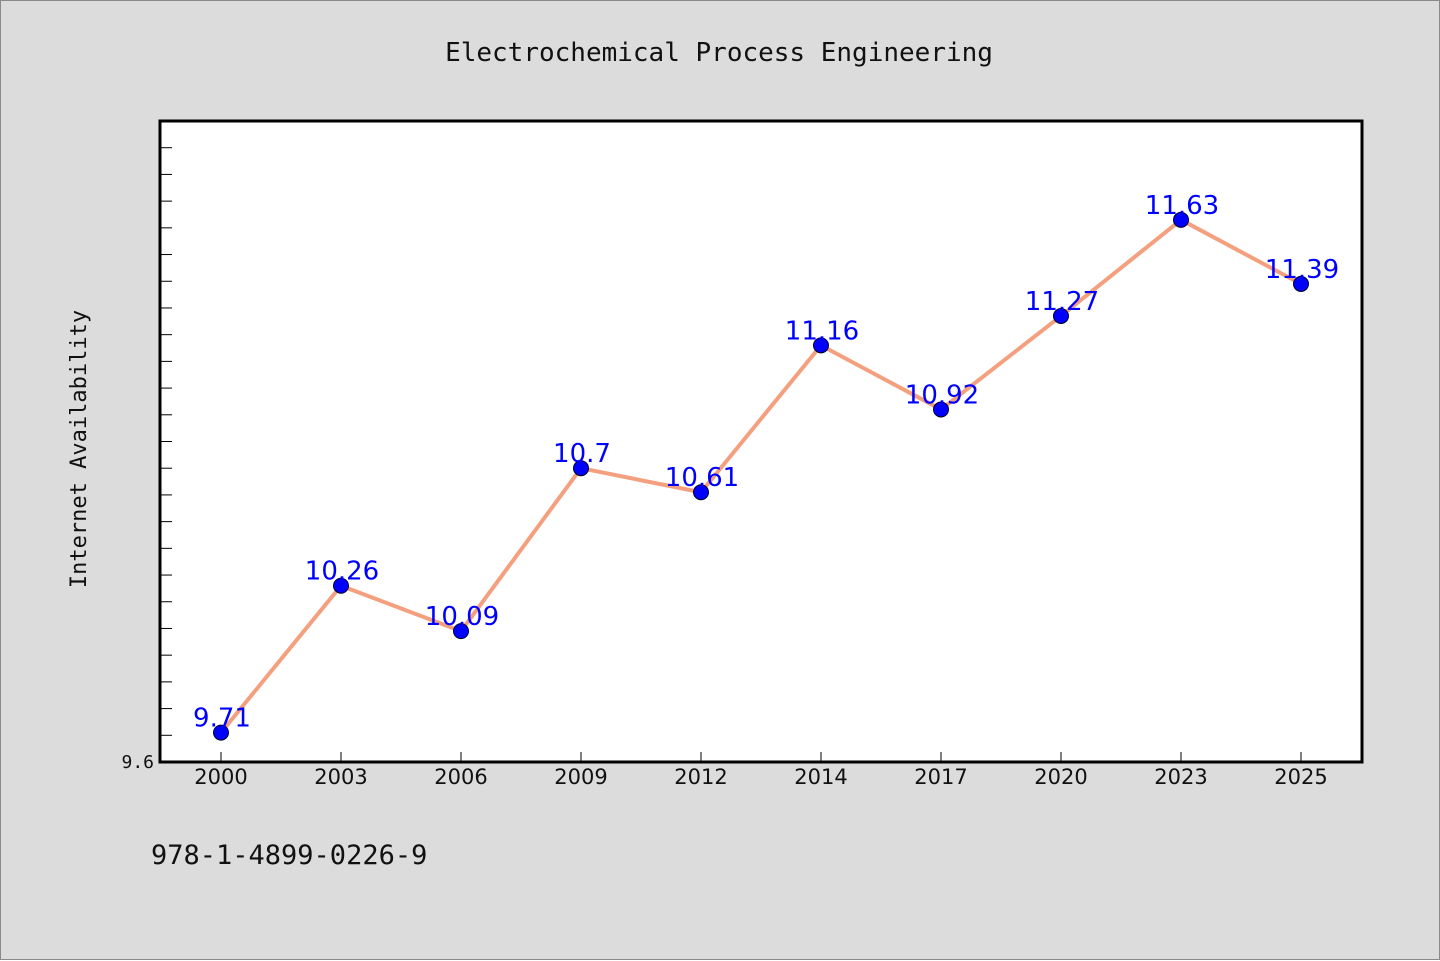 The image size is (1440, 961). Describe the element at coordinates (460, 777) in the screenshot. I see `x-tick-label: 2006` at that location.